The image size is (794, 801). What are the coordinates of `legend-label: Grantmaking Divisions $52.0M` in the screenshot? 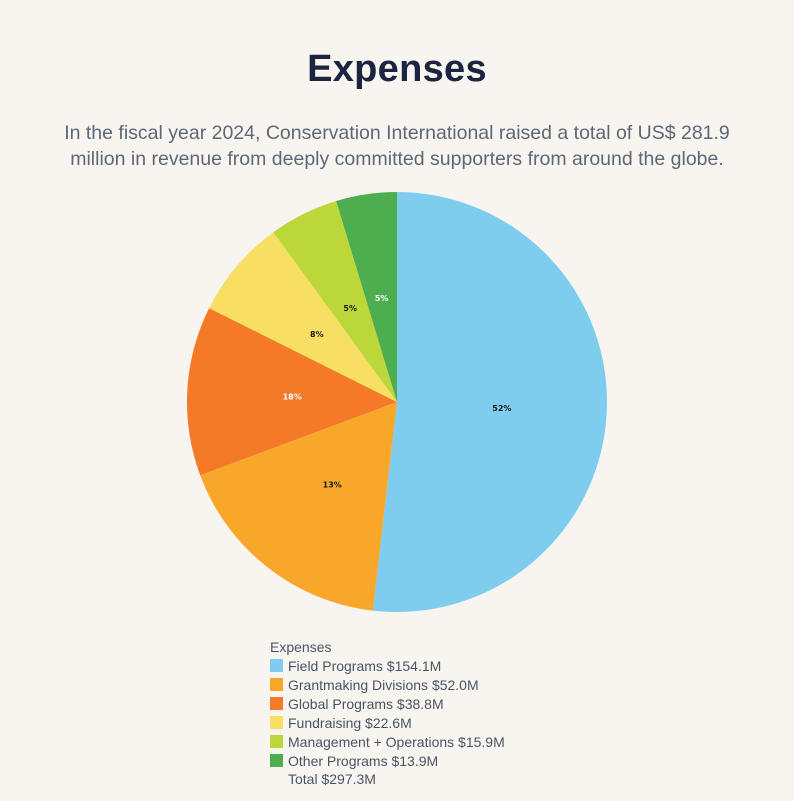 It's located at (383, 684).